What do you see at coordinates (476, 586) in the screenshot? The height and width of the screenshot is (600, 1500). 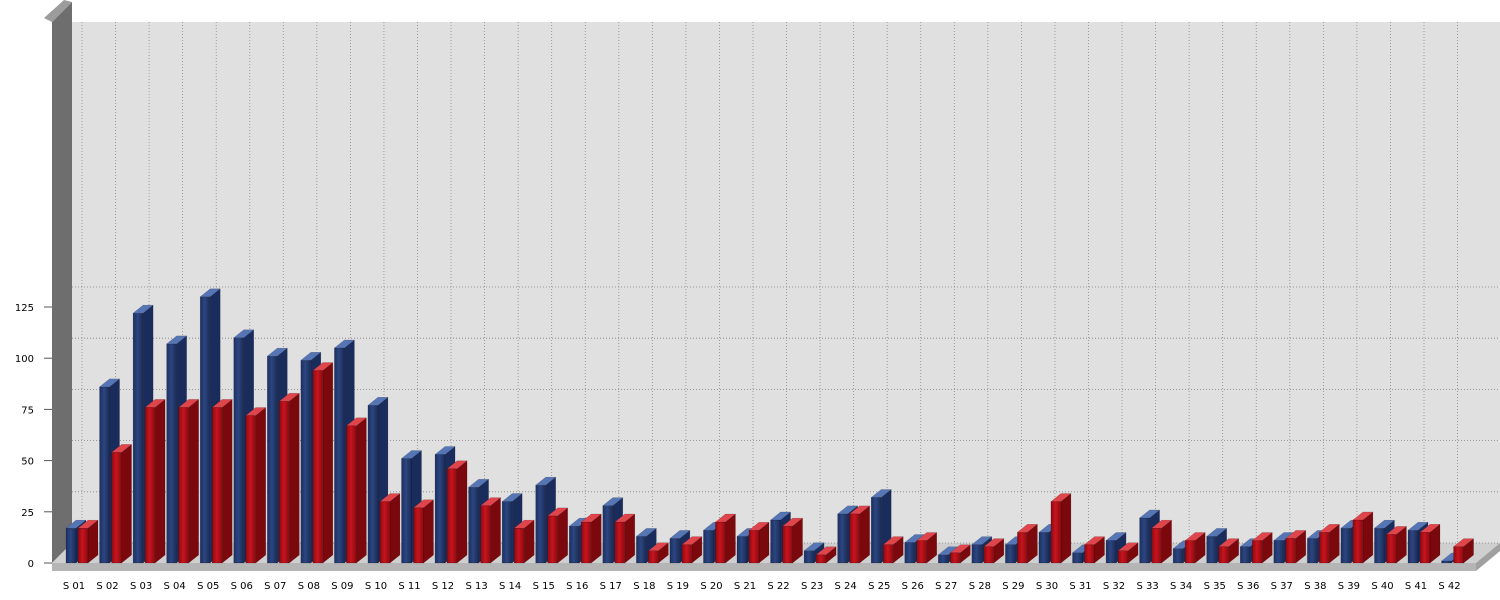 I see `x-tick-label: S 13` at bounding box center [476, 586].